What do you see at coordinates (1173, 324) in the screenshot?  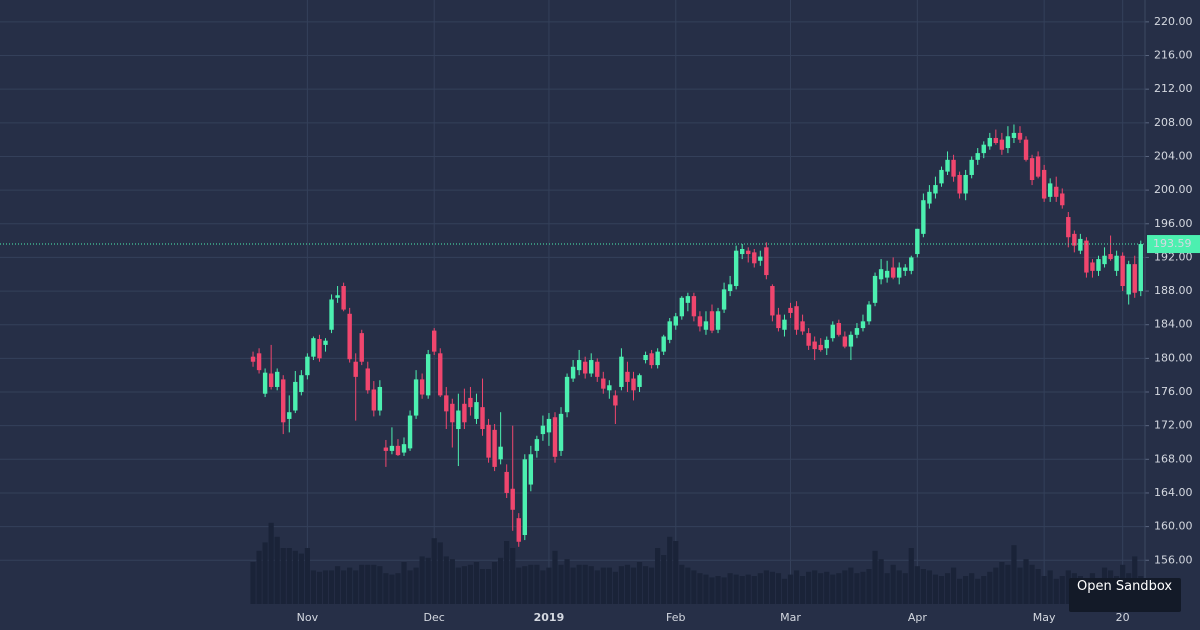 I see `y-tick-label: 184.00` at bounding box center [1173, 324].